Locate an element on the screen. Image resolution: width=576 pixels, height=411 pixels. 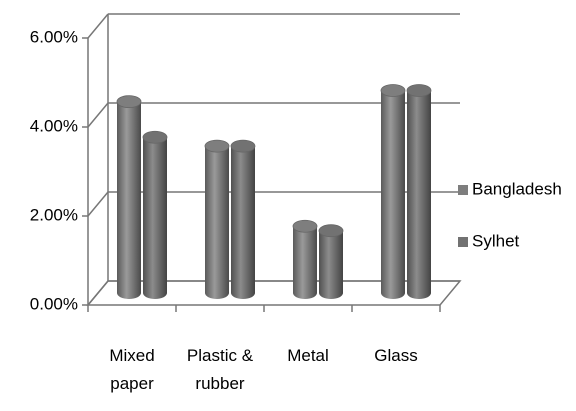
legend-label: Bangladesh is located at coordinates (517, 188).